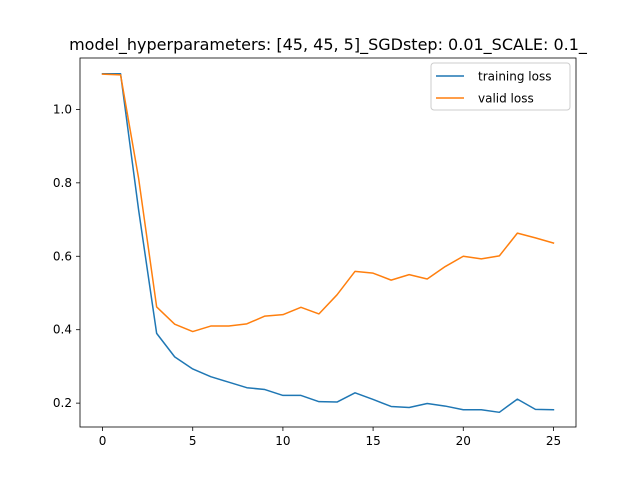 Image resolution: width=640 pixels, height=478 pixels. What do you see at coordinates (463, 441) in the screenshot?
I see `x-tick-label: 20` at bounding box center [463, 441].